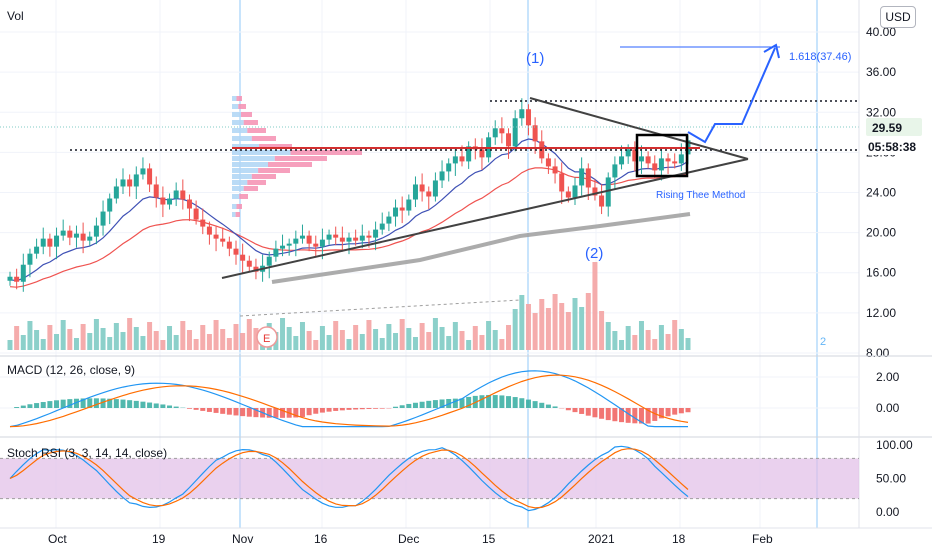 This screenshot has width=932, height=550. I want to click on price-tick-label: 24.00, so click(881, 192).